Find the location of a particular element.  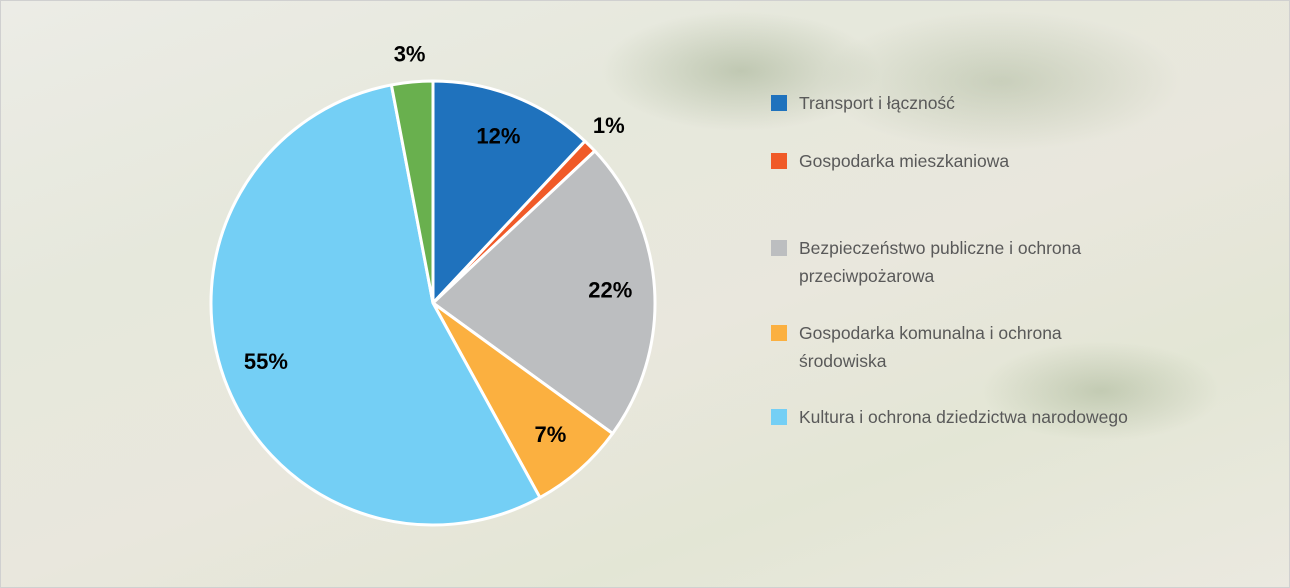

legend-item: Gospodarka mieszkaniowa is located at coordinates (950, 161).